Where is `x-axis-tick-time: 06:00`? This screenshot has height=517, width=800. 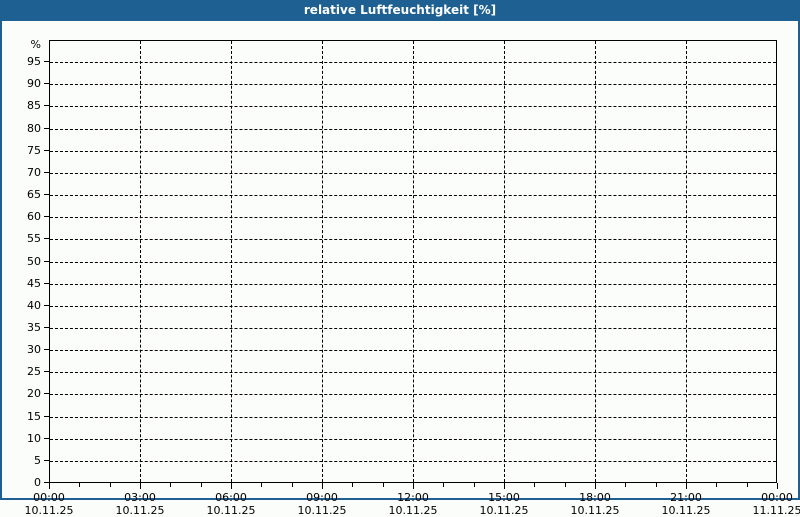
x-axis-tick-time: 06:00 is located at coordinates (231, 497).